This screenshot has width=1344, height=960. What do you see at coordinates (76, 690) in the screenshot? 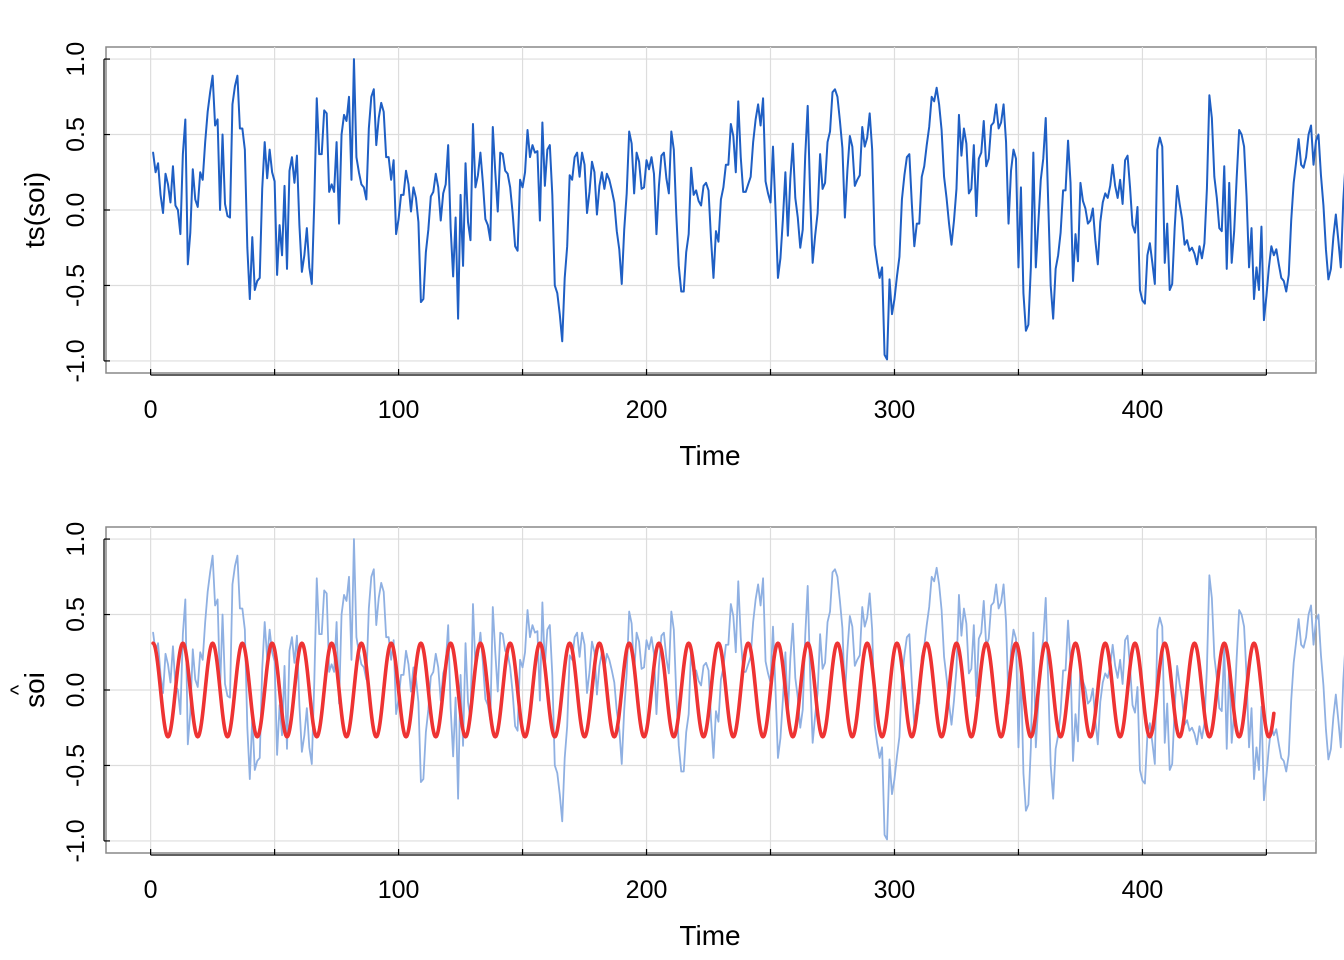
I see `bottom-y-tick-label: 0.0` at bounding box center [76, 690].